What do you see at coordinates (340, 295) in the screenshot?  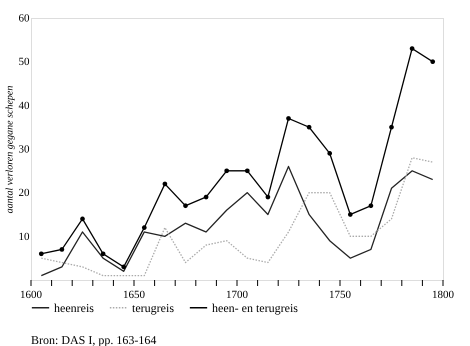 I see `x-tick-label: 1750` at bounding box center [340, 295].